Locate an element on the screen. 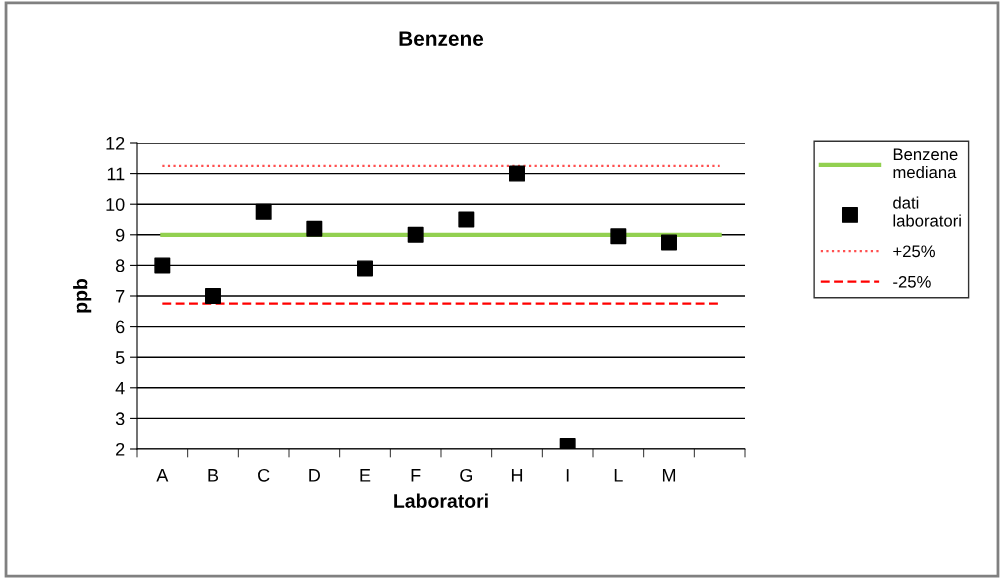 The height and width of the screenshot is (579, 1004). y-tick-label: 6 is located at coordinates (120, 327).